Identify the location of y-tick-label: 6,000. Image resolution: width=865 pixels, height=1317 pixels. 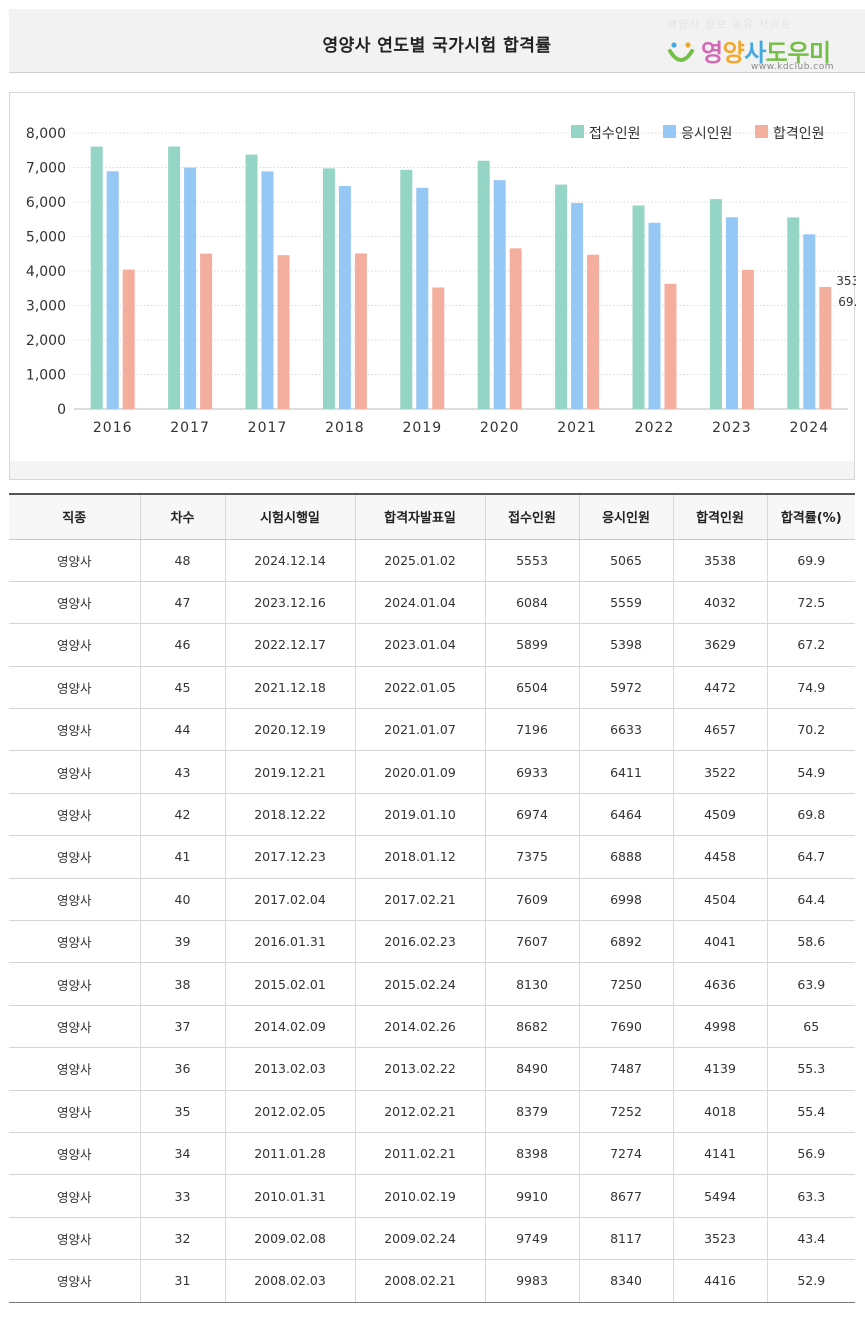
(46, 203).